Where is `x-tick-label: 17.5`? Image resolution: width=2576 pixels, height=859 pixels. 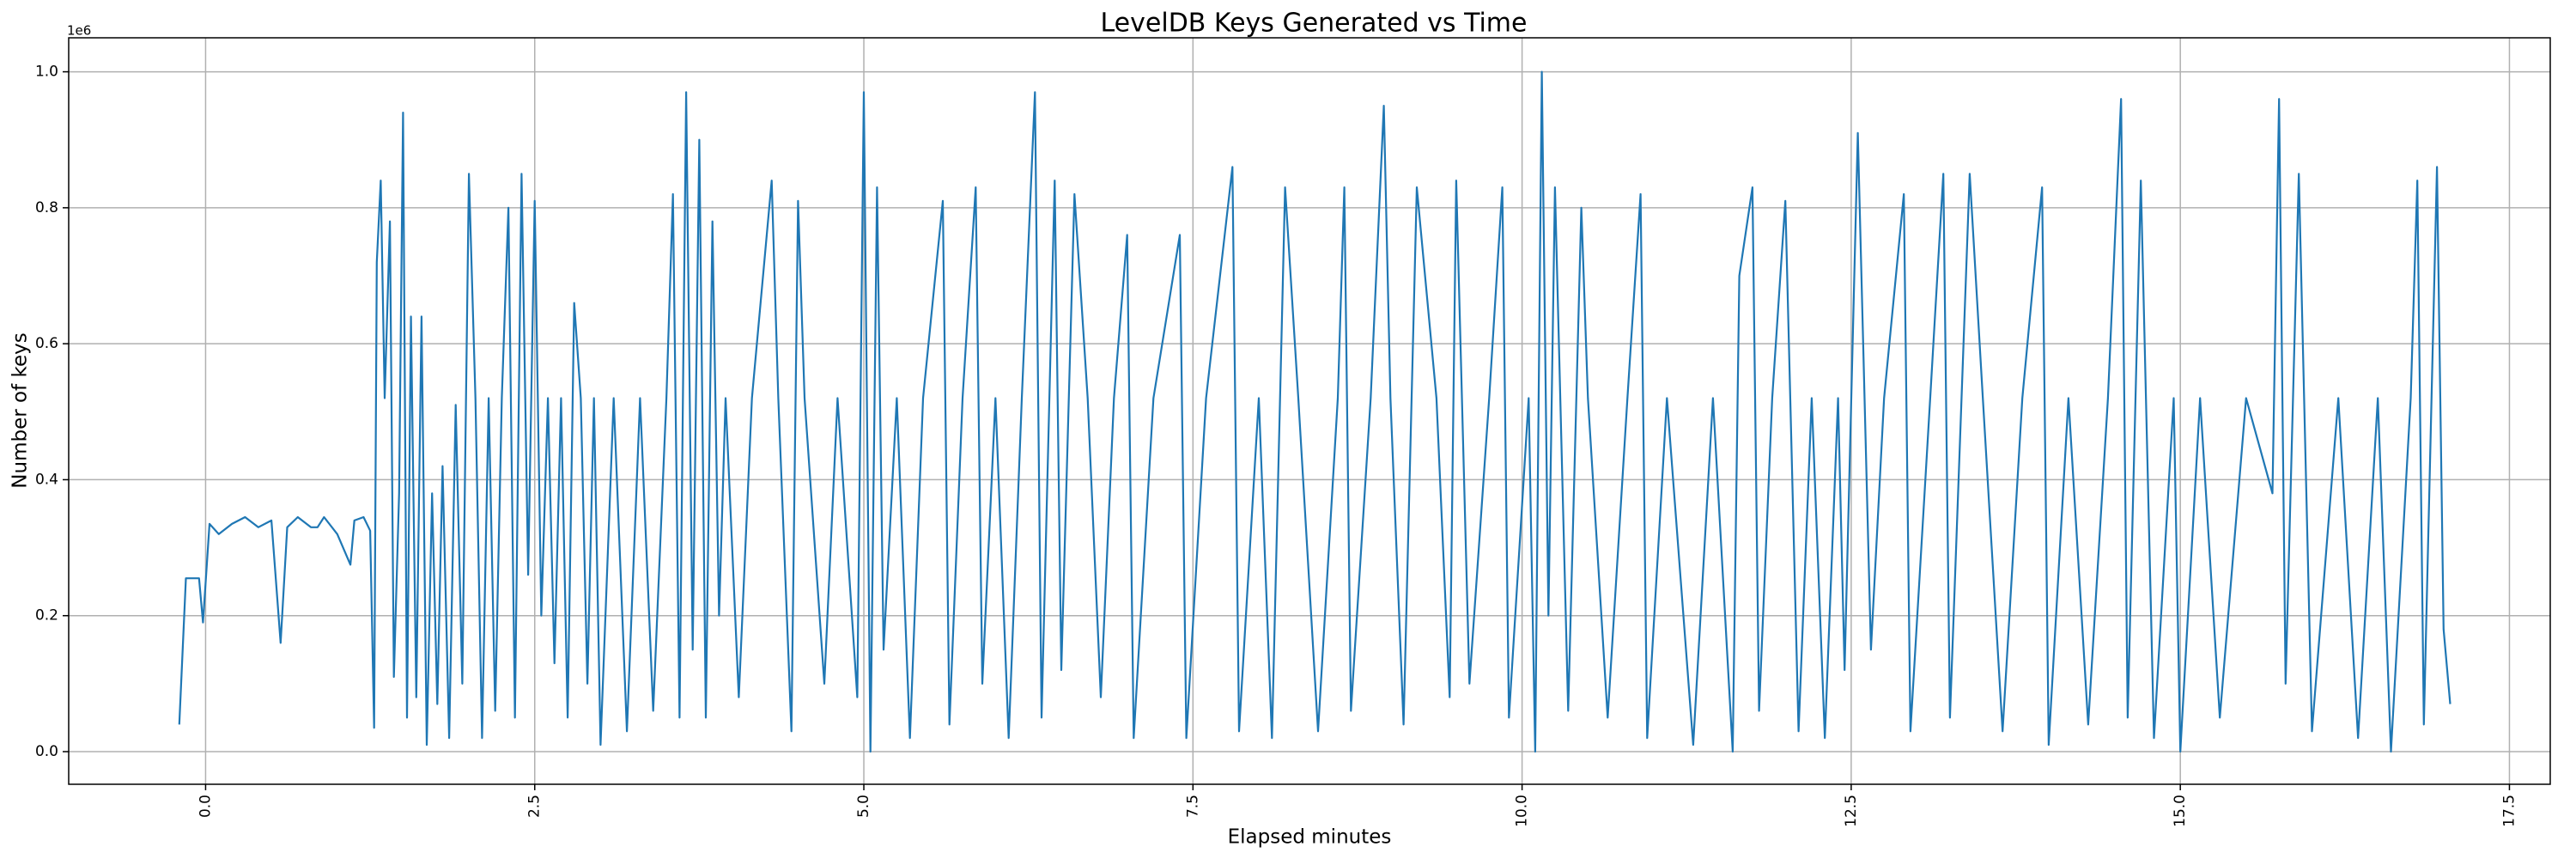 x-tick-label: 17.5 is located at coordinates (2509, 811).